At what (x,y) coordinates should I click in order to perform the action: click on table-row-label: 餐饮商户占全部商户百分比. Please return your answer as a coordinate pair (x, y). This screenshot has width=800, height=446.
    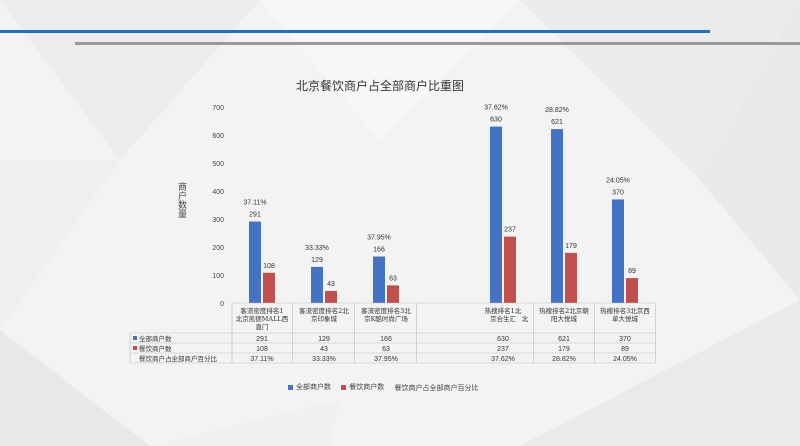
    Looking at the image, I should click on (178, 358).